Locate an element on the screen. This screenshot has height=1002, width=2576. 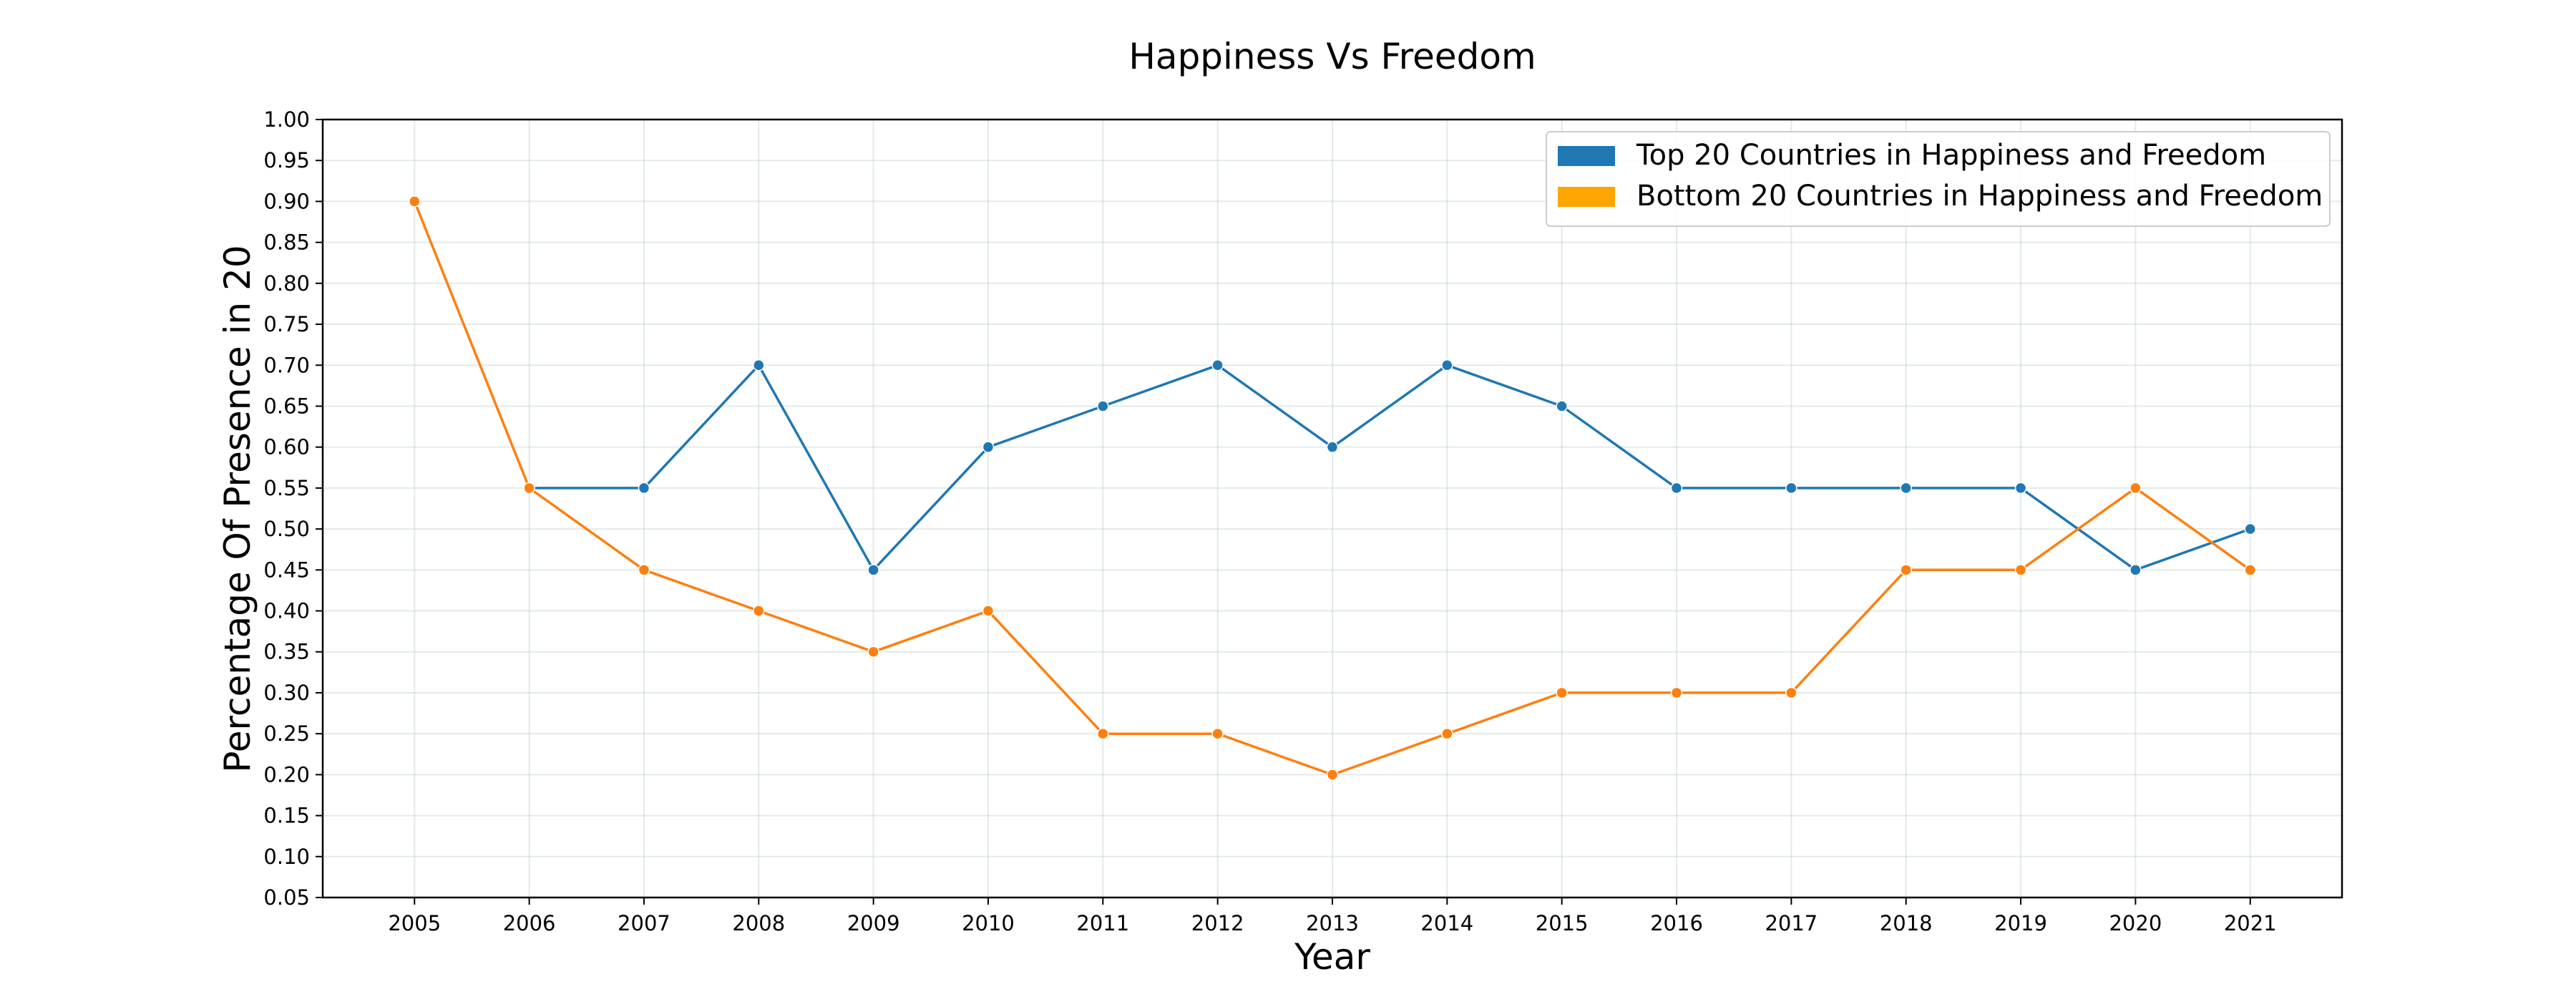
y-tick-label: 0.55 is located at coordinates (286, 488).